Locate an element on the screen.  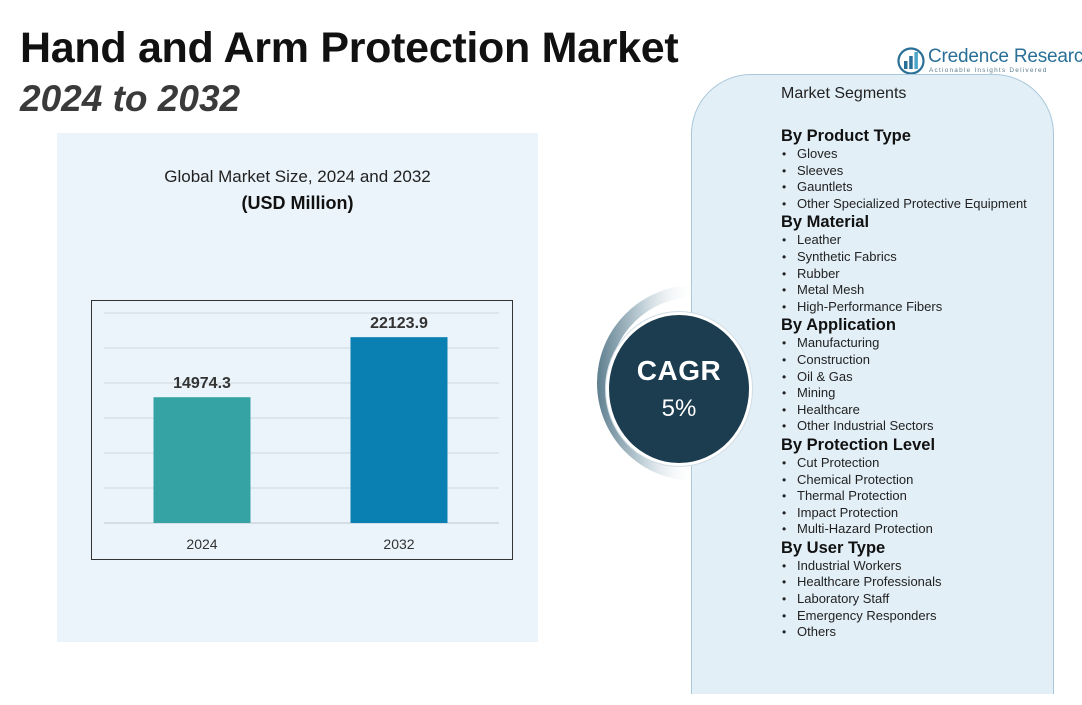
segment-item: Others is located at coordinates (916, 632).